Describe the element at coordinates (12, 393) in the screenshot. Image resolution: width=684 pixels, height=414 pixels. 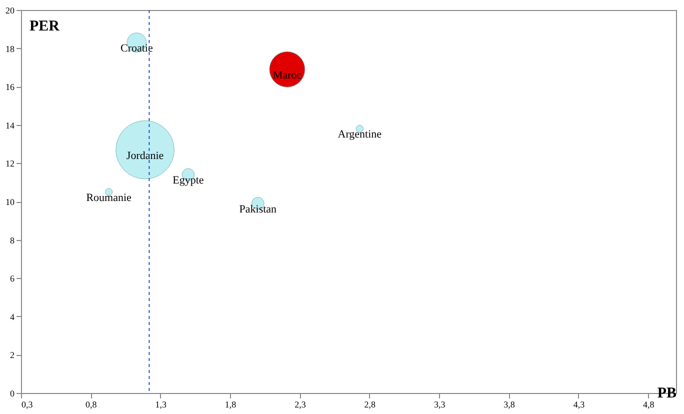
I see `y-tick-label: 0` at that location.